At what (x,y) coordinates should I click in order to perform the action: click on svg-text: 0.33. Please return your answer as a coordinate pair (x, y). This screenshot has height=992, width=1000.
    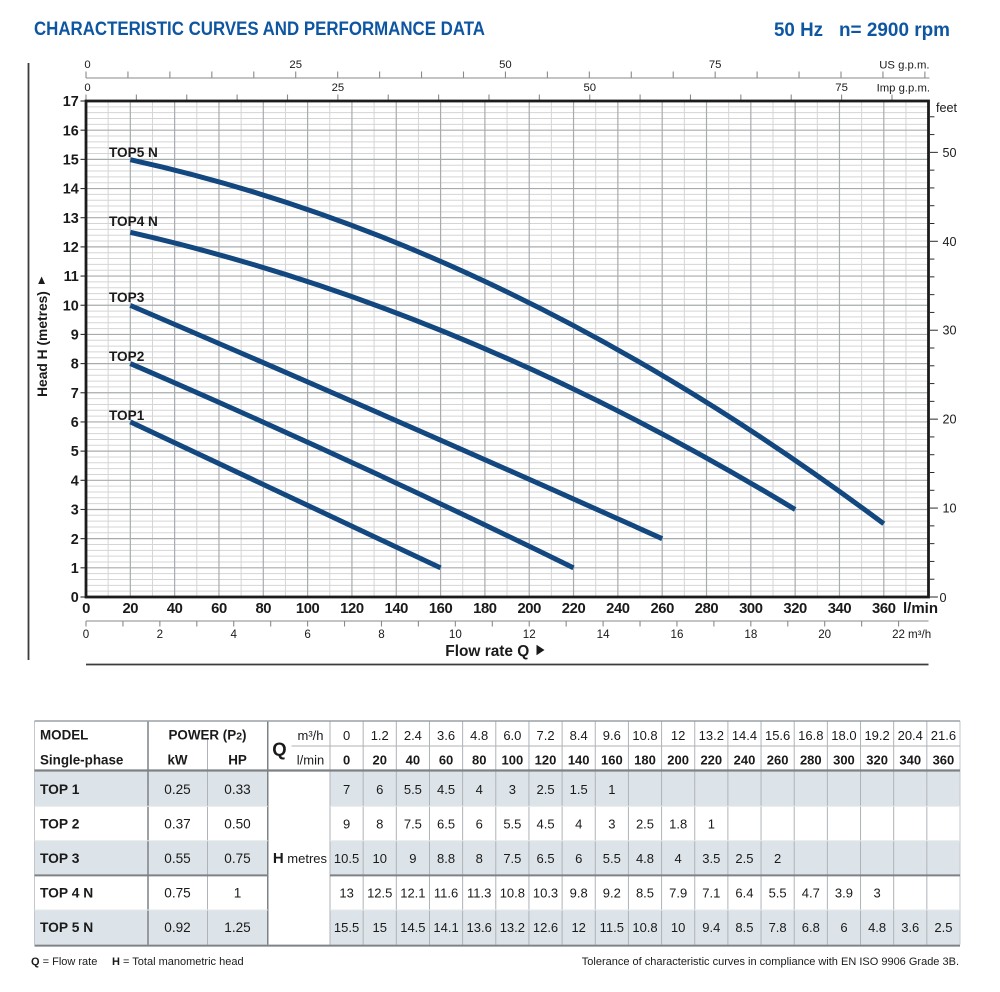
    Looking at the image, I should click on (237, 789).